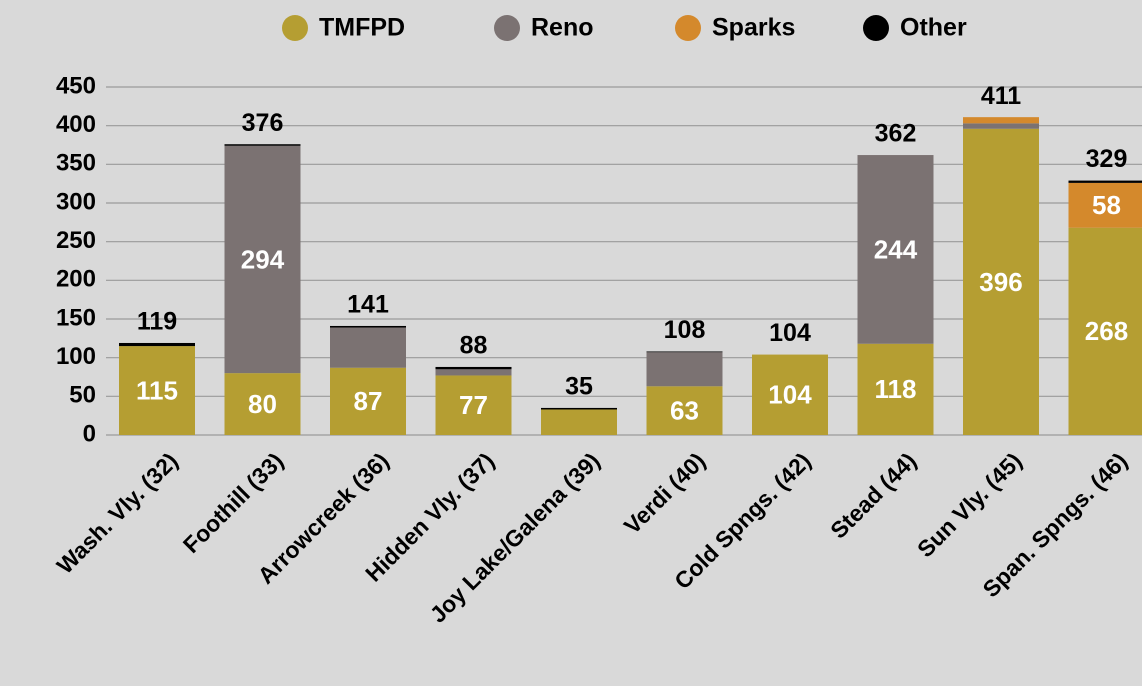 This screenshot has width=1142, height=686. I want to click on y-tick-label: 50, so click(82, 395).